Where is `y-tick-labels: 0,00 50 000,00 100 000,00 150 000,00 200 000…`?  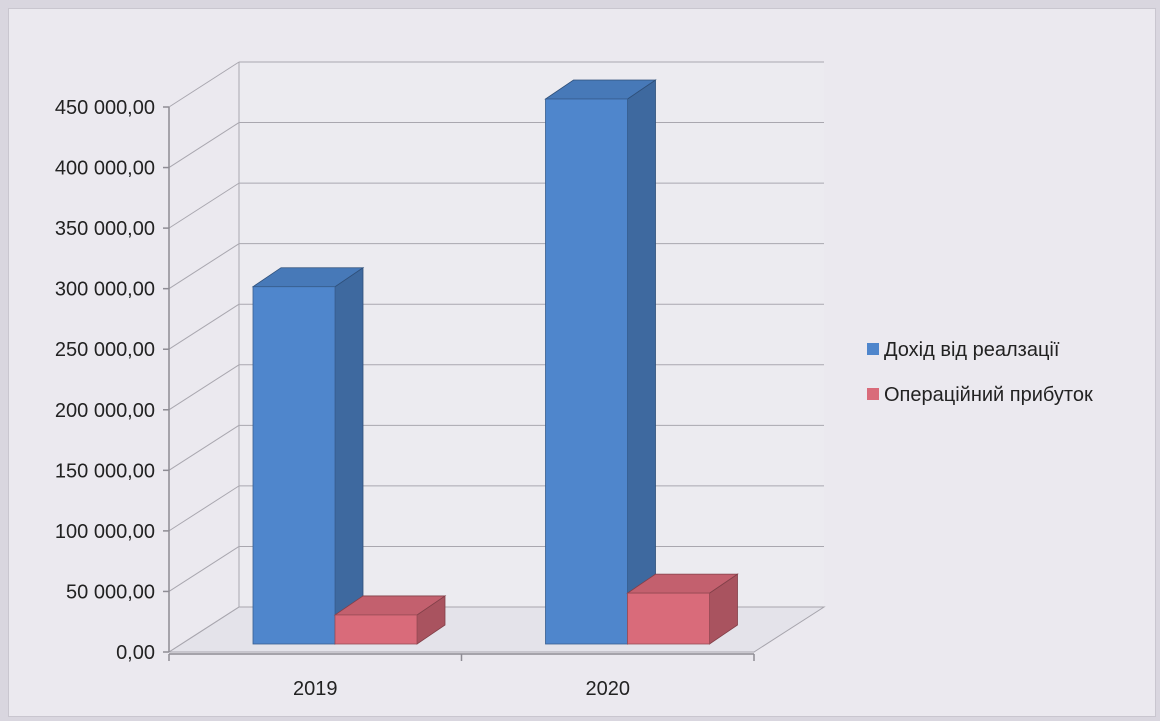 y-tick-labels: 0,00 50 000,00 100 000,00 150 000,00 200 000… is located at coordinates (105, 380).